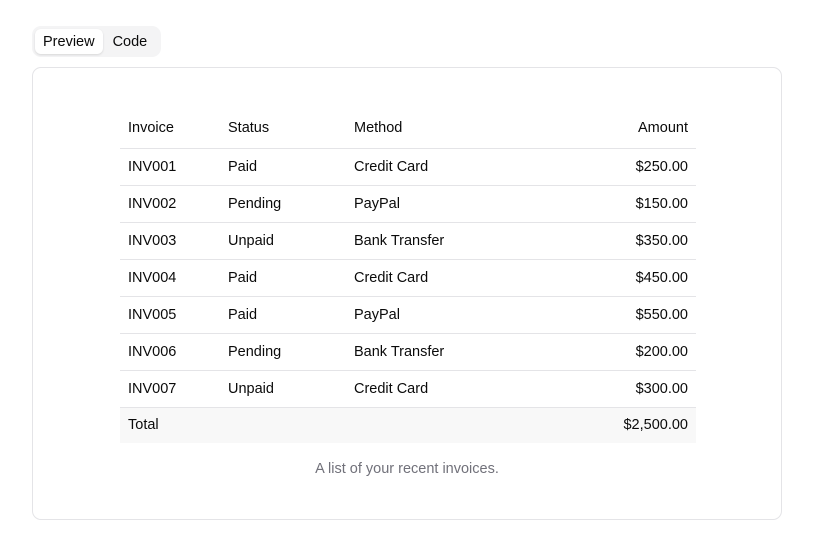 Image resolution: width=813 pixels, height=550 pixels. Describe the element at coordinates (170, 315) in the screenshot. I see `invoice-cell: INV005` at that location.